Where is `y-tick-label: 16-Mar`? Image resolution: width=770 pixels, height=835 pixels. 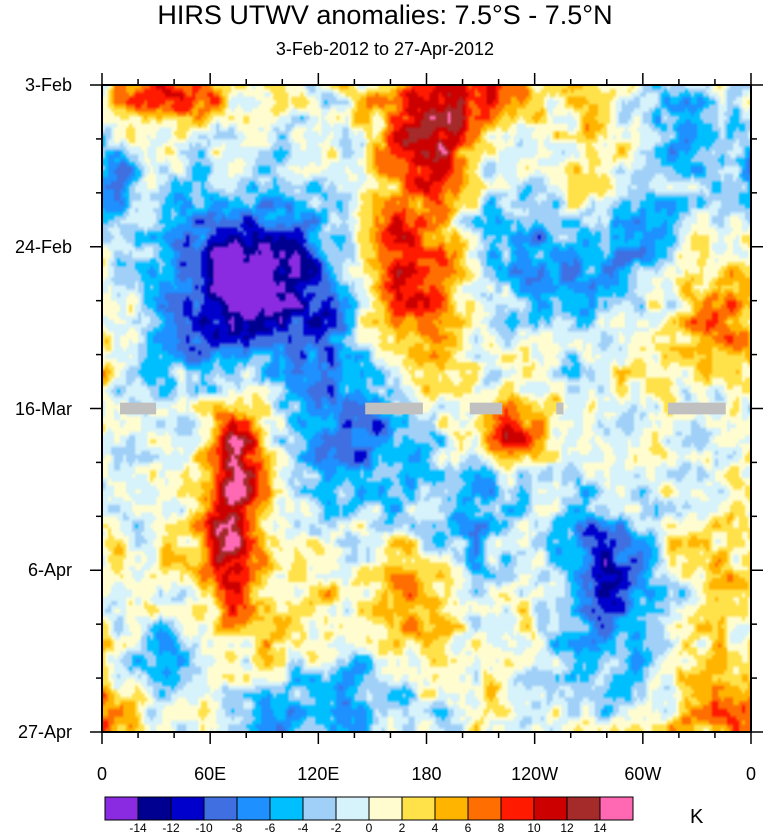 y-tick-label: 16-Mar is located at coordinates (43, 408).